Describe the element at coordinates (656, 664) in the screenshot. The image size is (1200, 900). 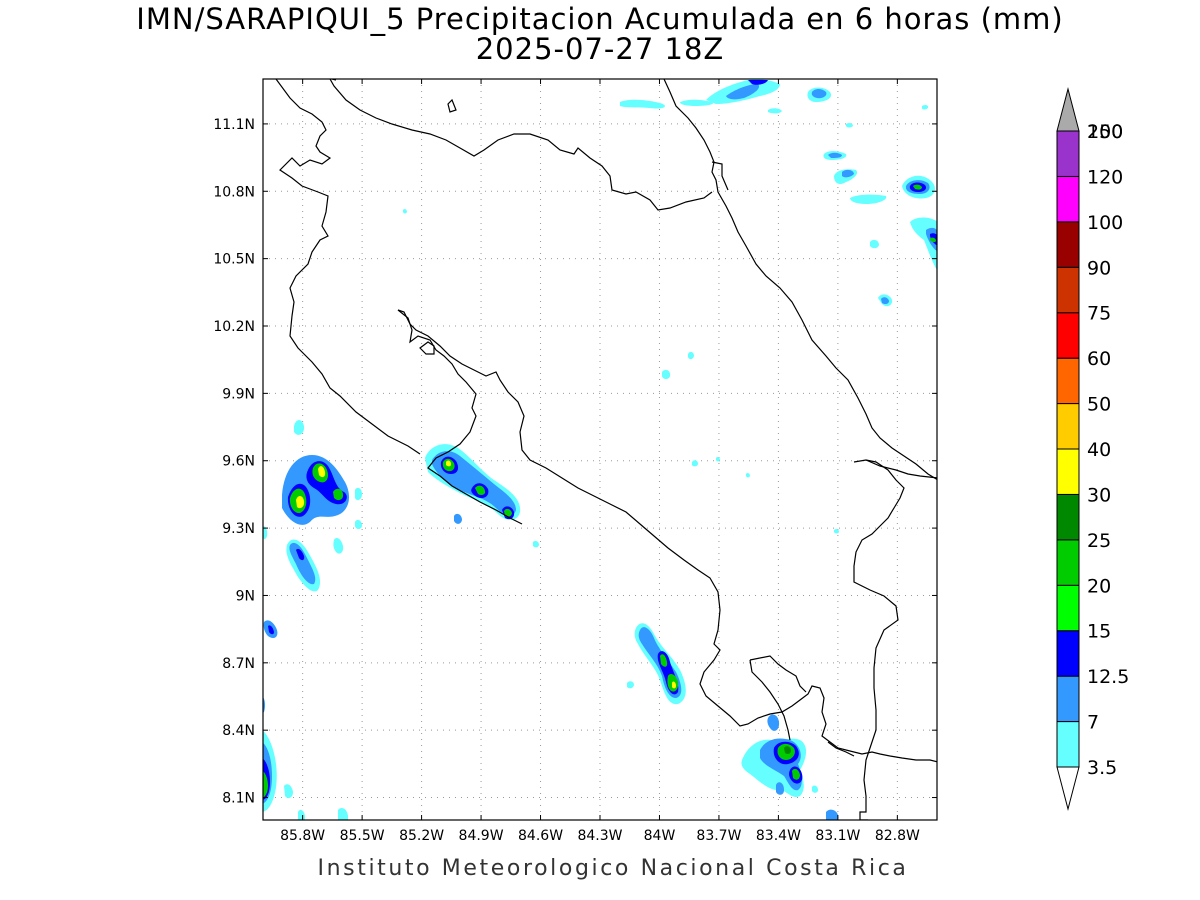
I see `precip-cluster-south` at that location.